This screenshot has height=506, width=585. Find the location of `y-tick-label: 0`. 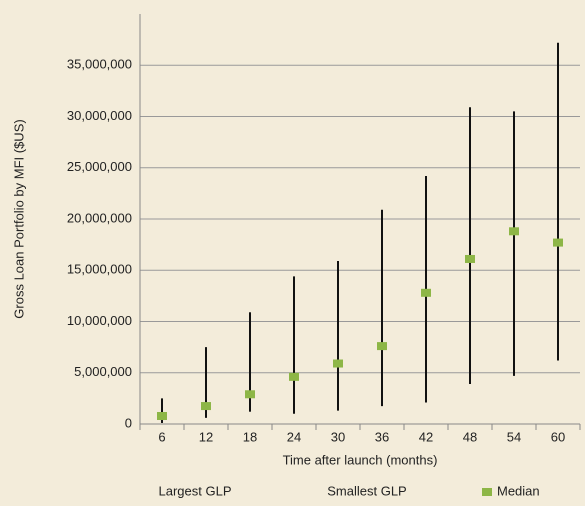

y-tick-label: 0 is located at coordinates (128, 422).